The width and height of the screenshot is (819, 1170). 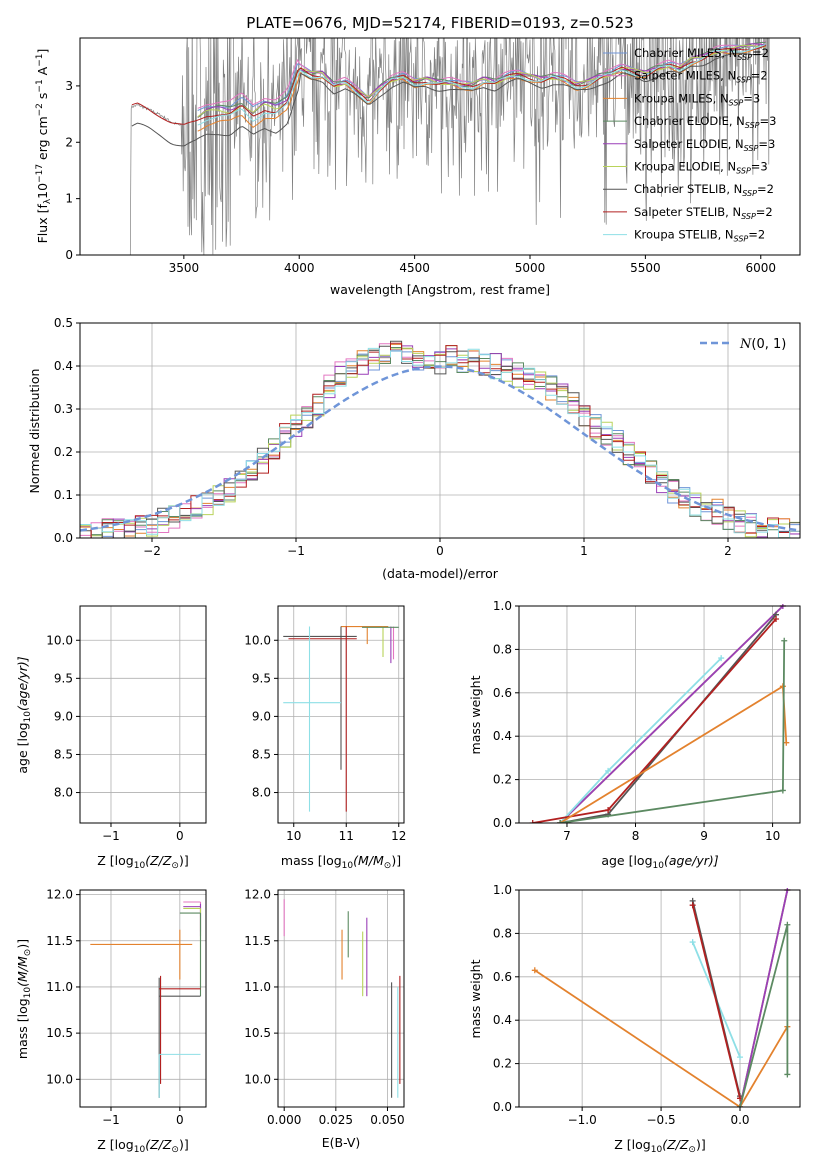 I want to click on spectrum-plot-area, so click(x=442, y=146).